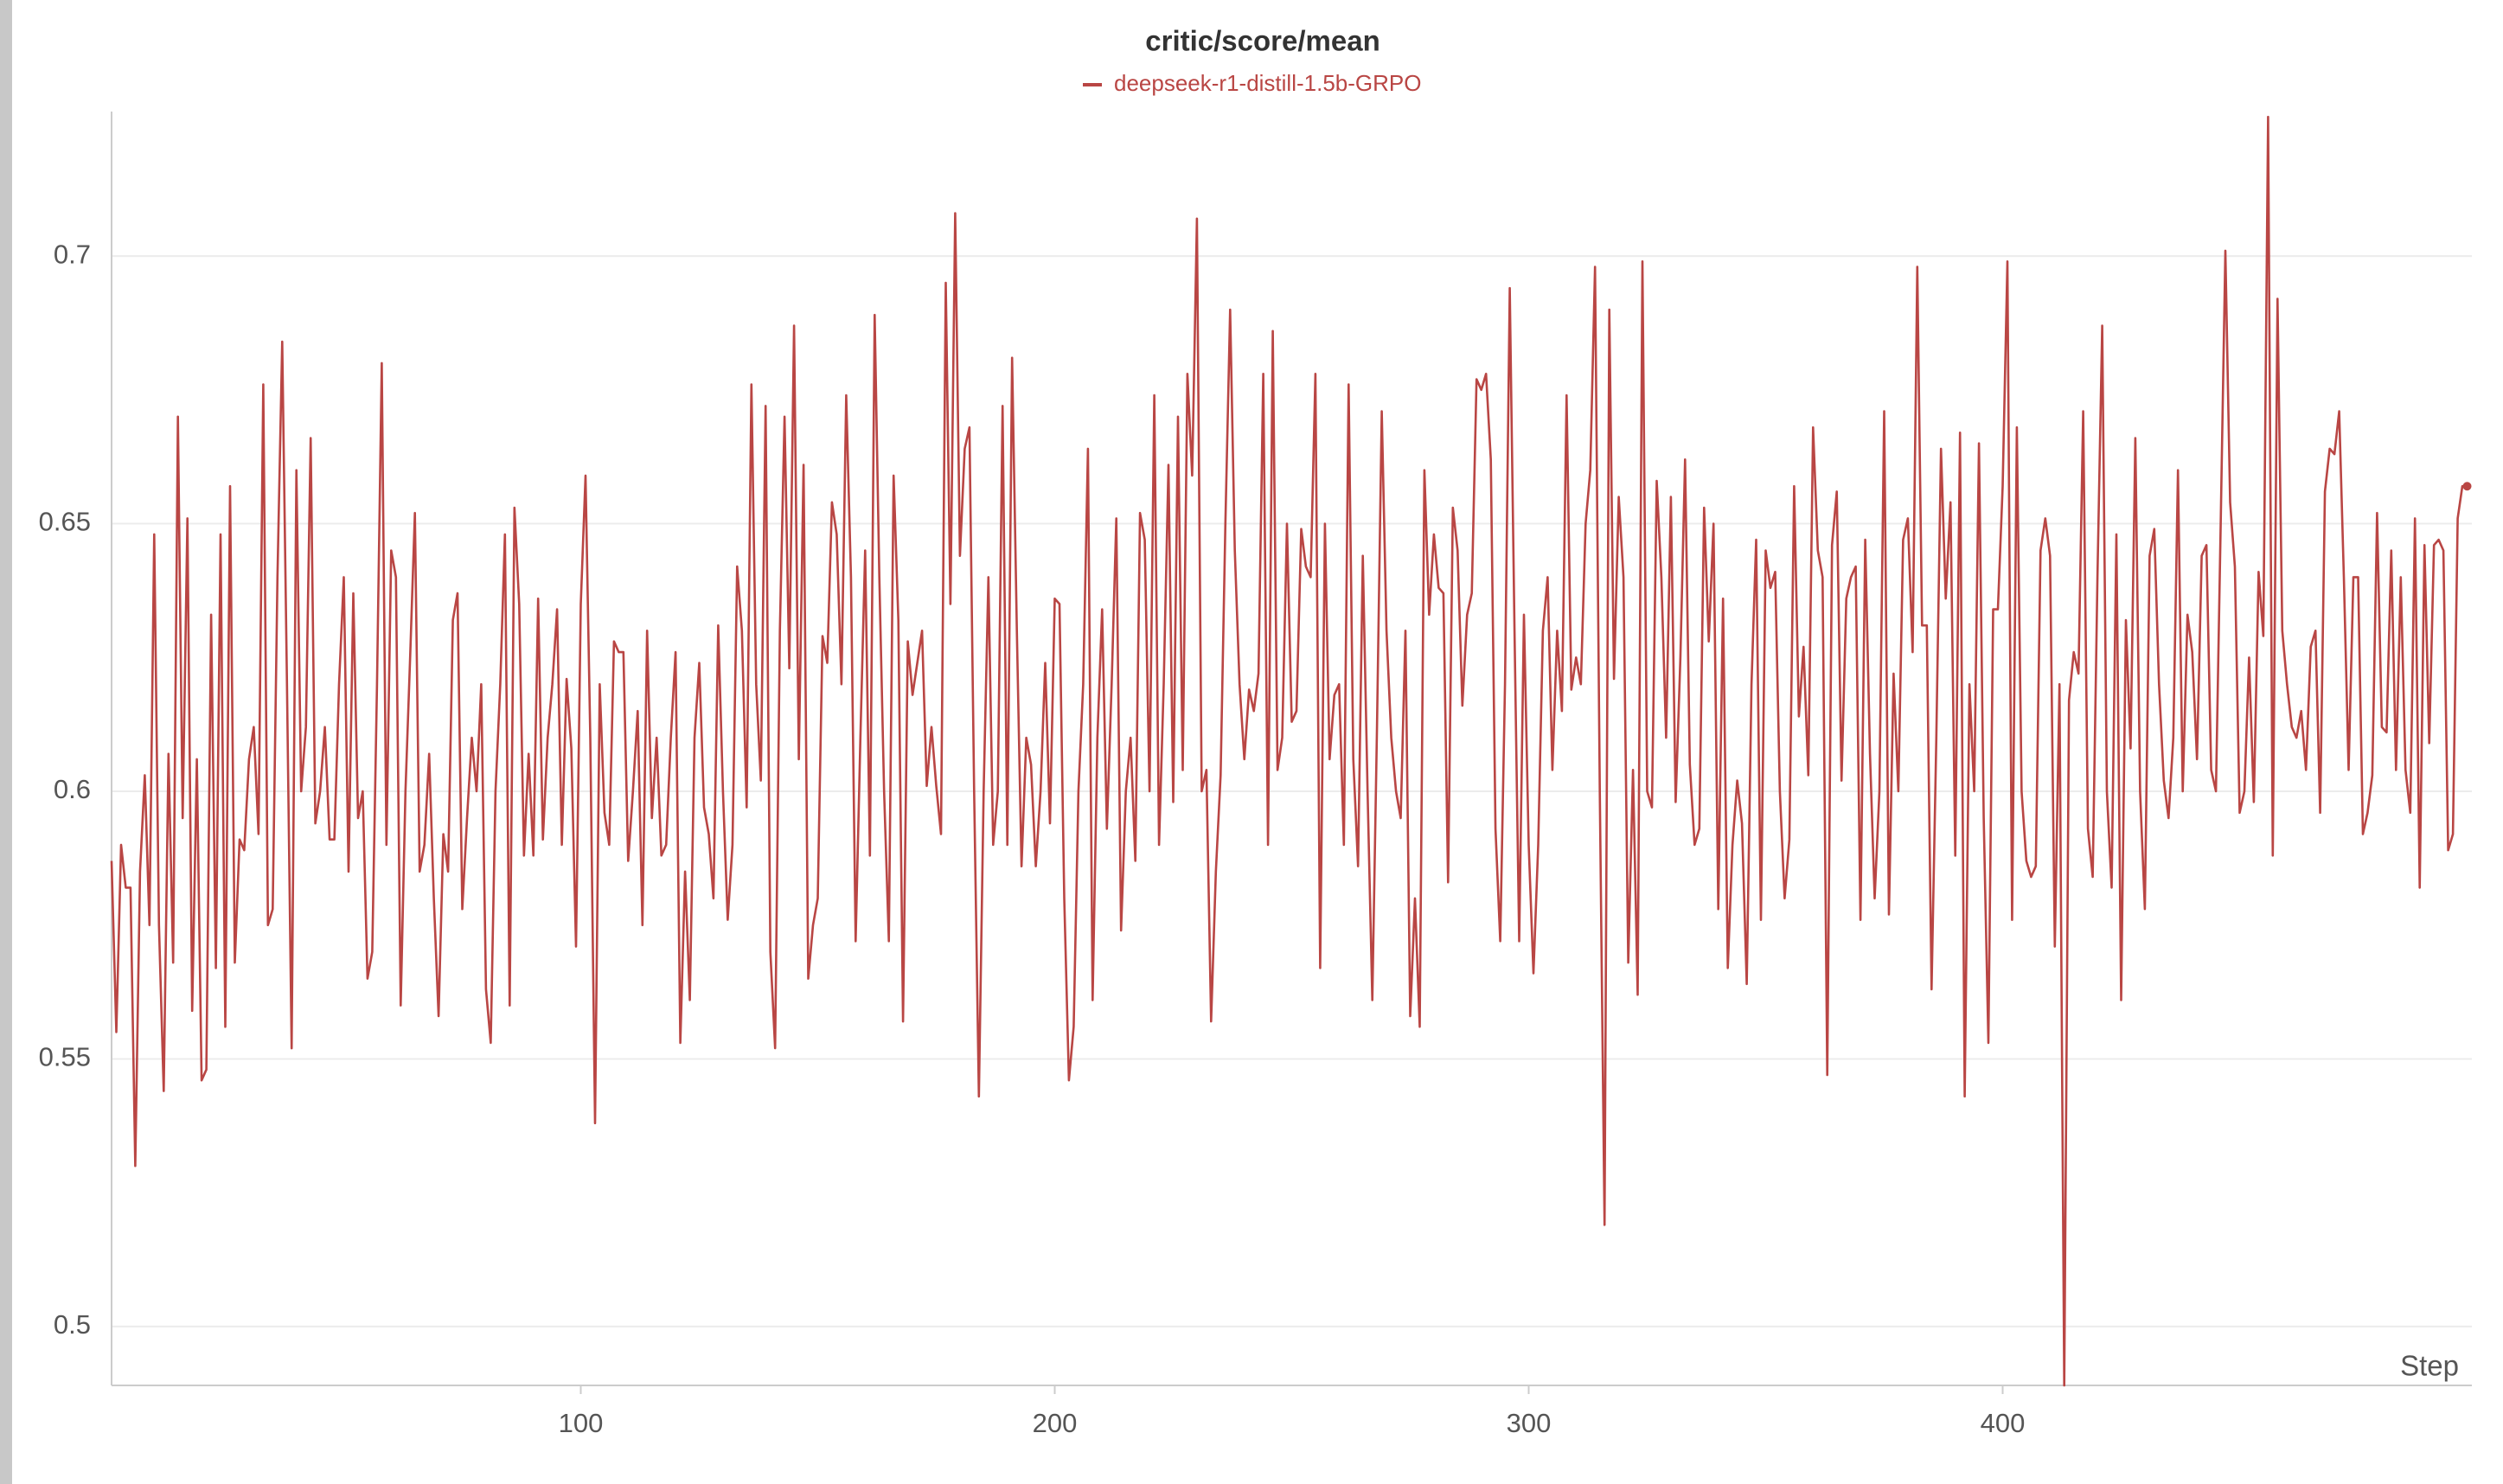  Describe the element at coordinates (1268, 83) in the screenshot. I see `legend-label: deepseek-r1-distill-1.5b-GRPO` at that location.